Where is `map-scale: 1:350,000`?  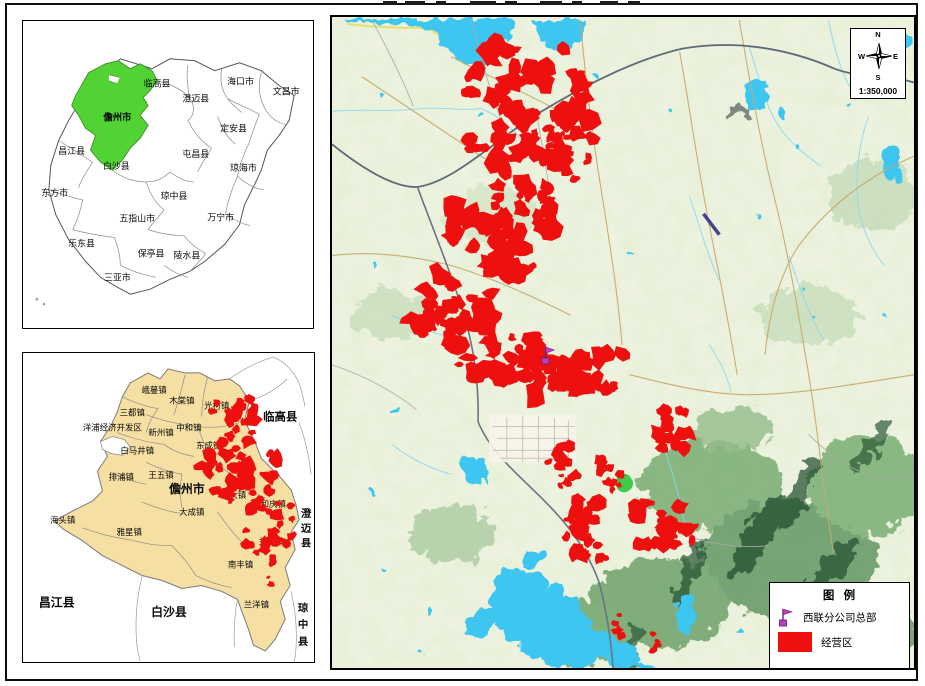 map-scale: 1:350,000 is located at coordinates (878, 91).